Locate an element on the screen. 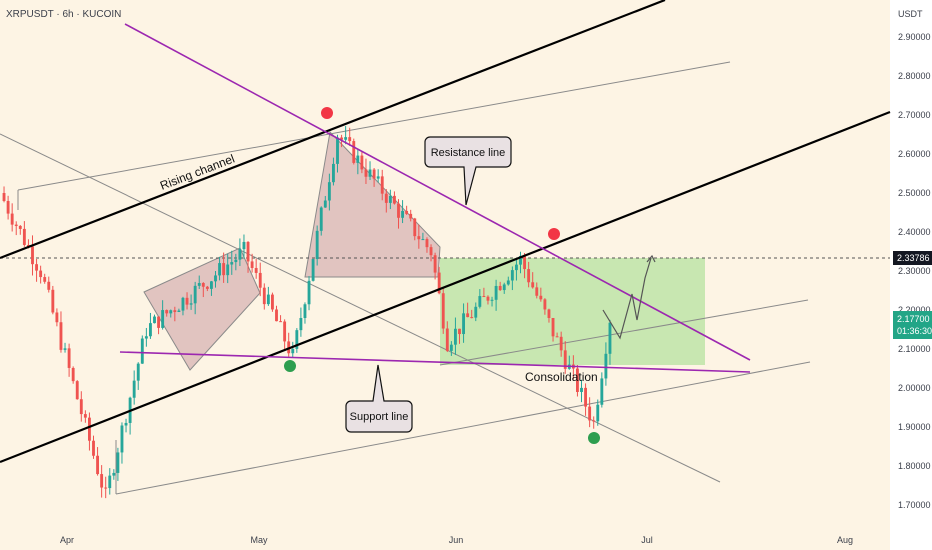 This screenshot has width=932, height=550. y-tick-label: 2.10000 is located at coordinates (914, 349).